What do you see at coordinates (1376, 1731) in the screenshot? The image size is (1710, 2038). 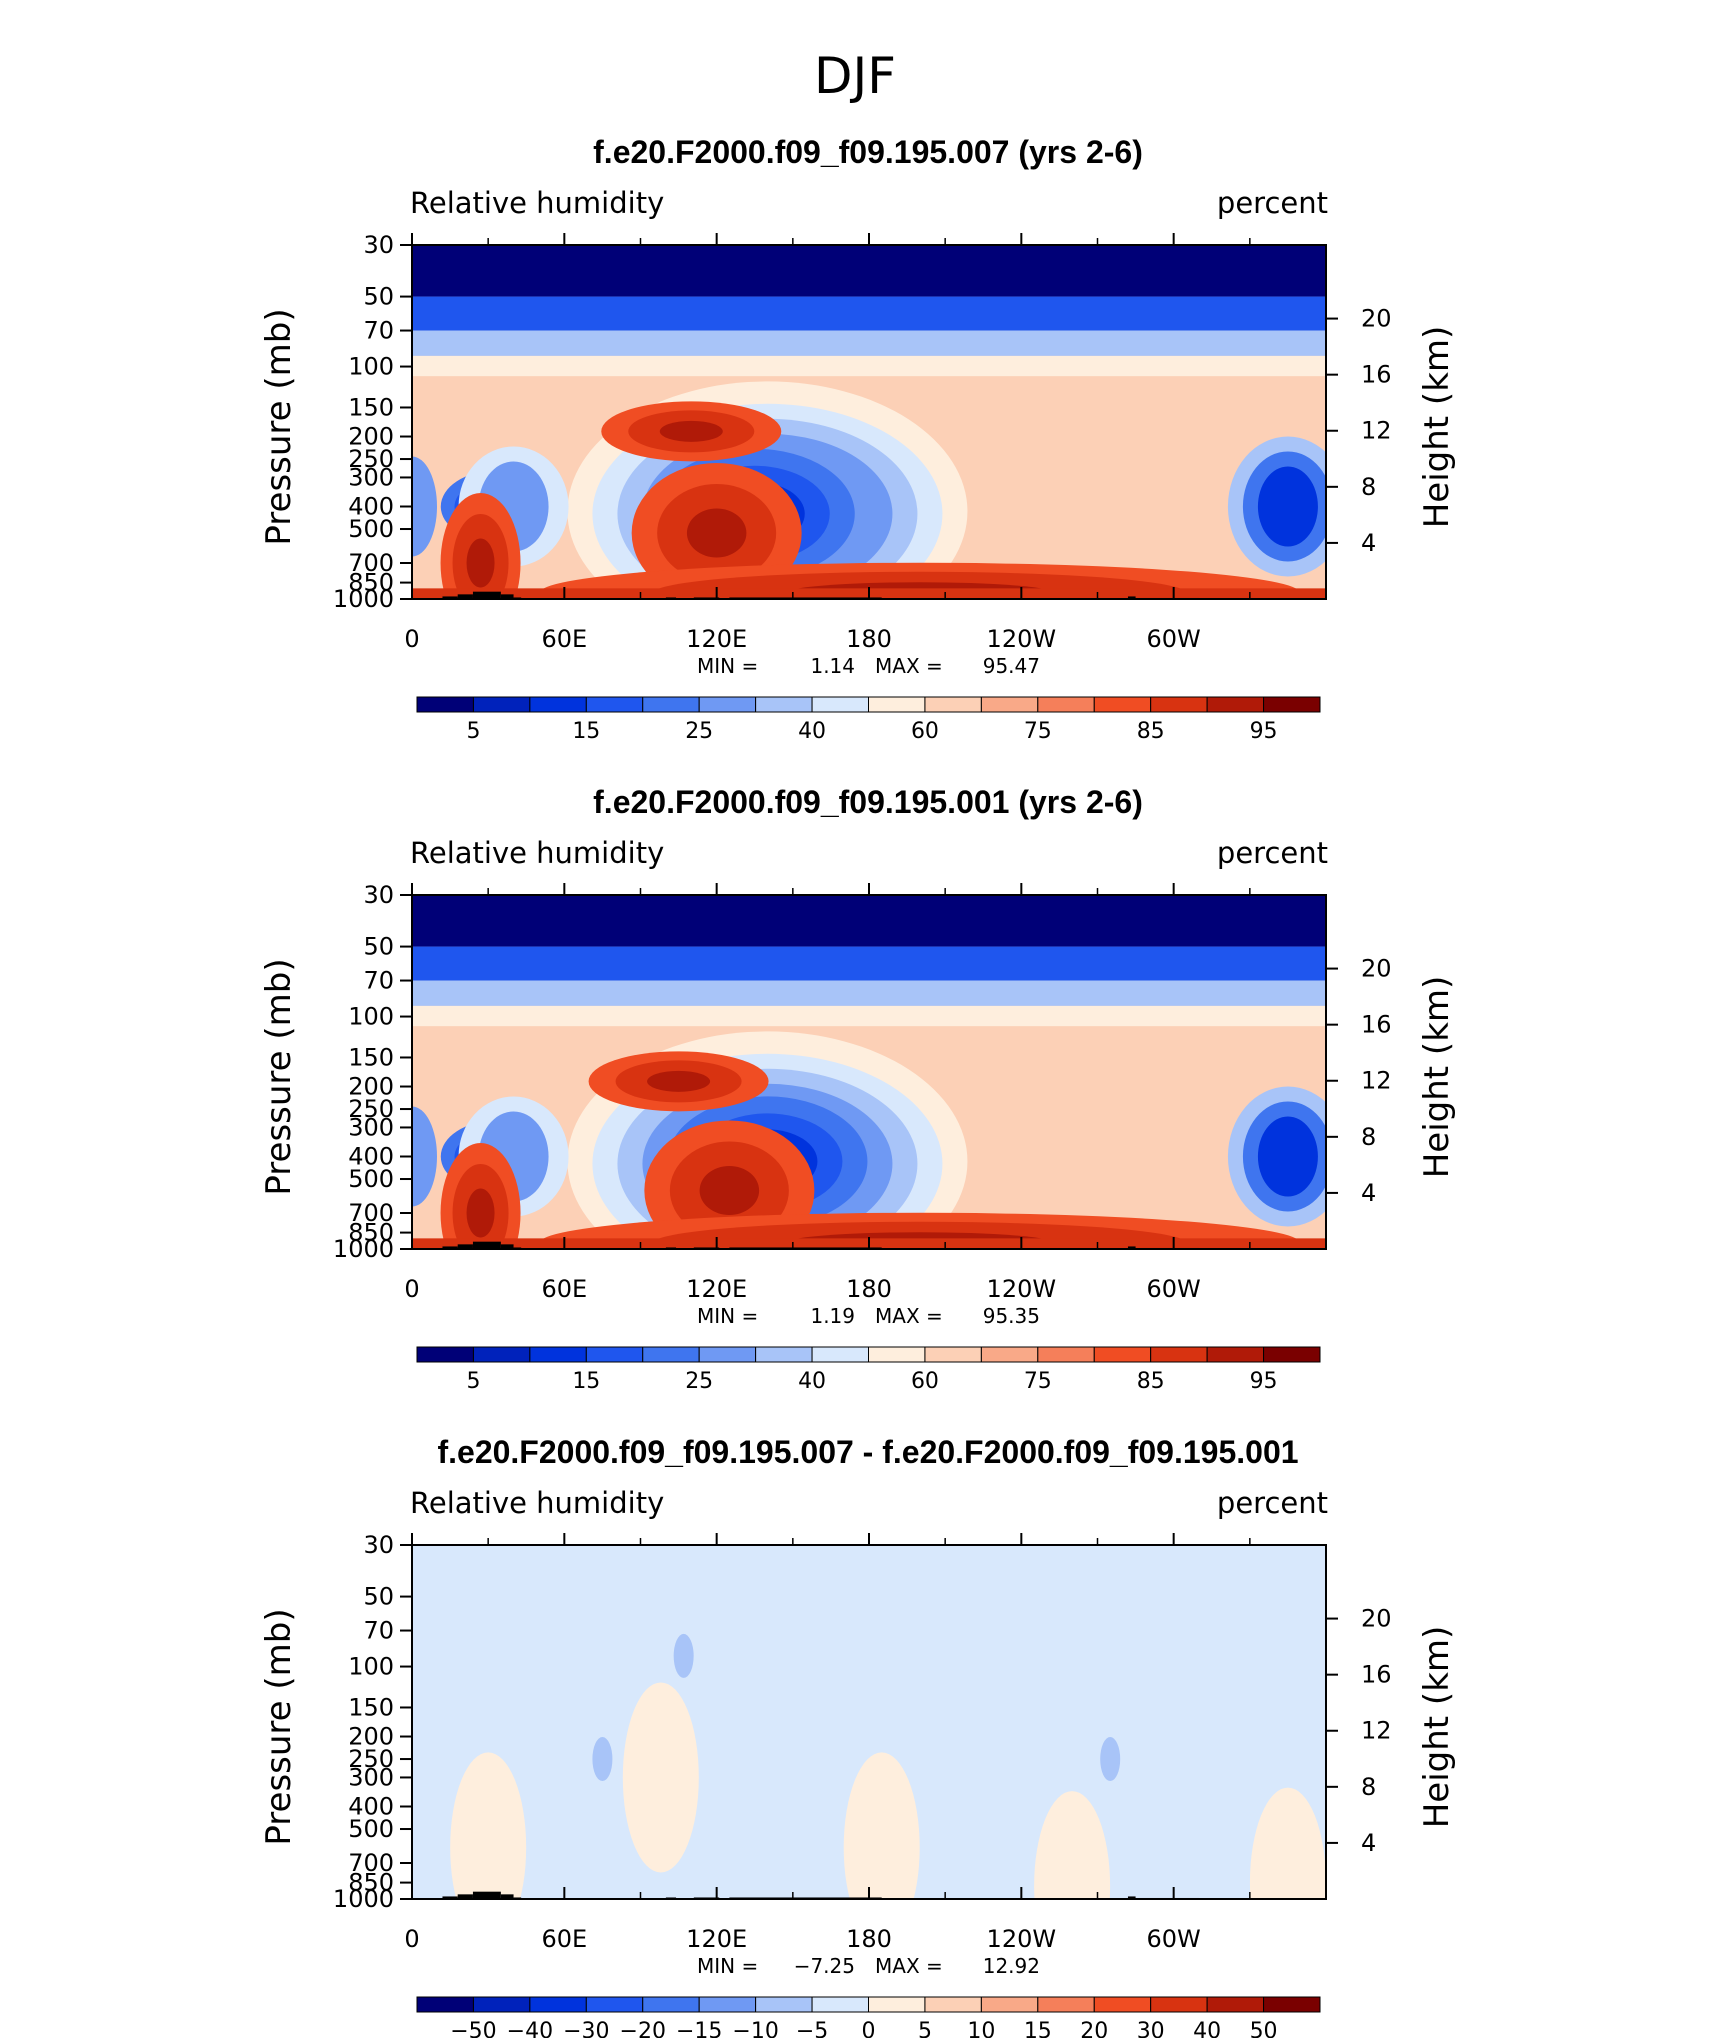 I see `height-tick-label: 12` at bounding box center [1376, 1731].